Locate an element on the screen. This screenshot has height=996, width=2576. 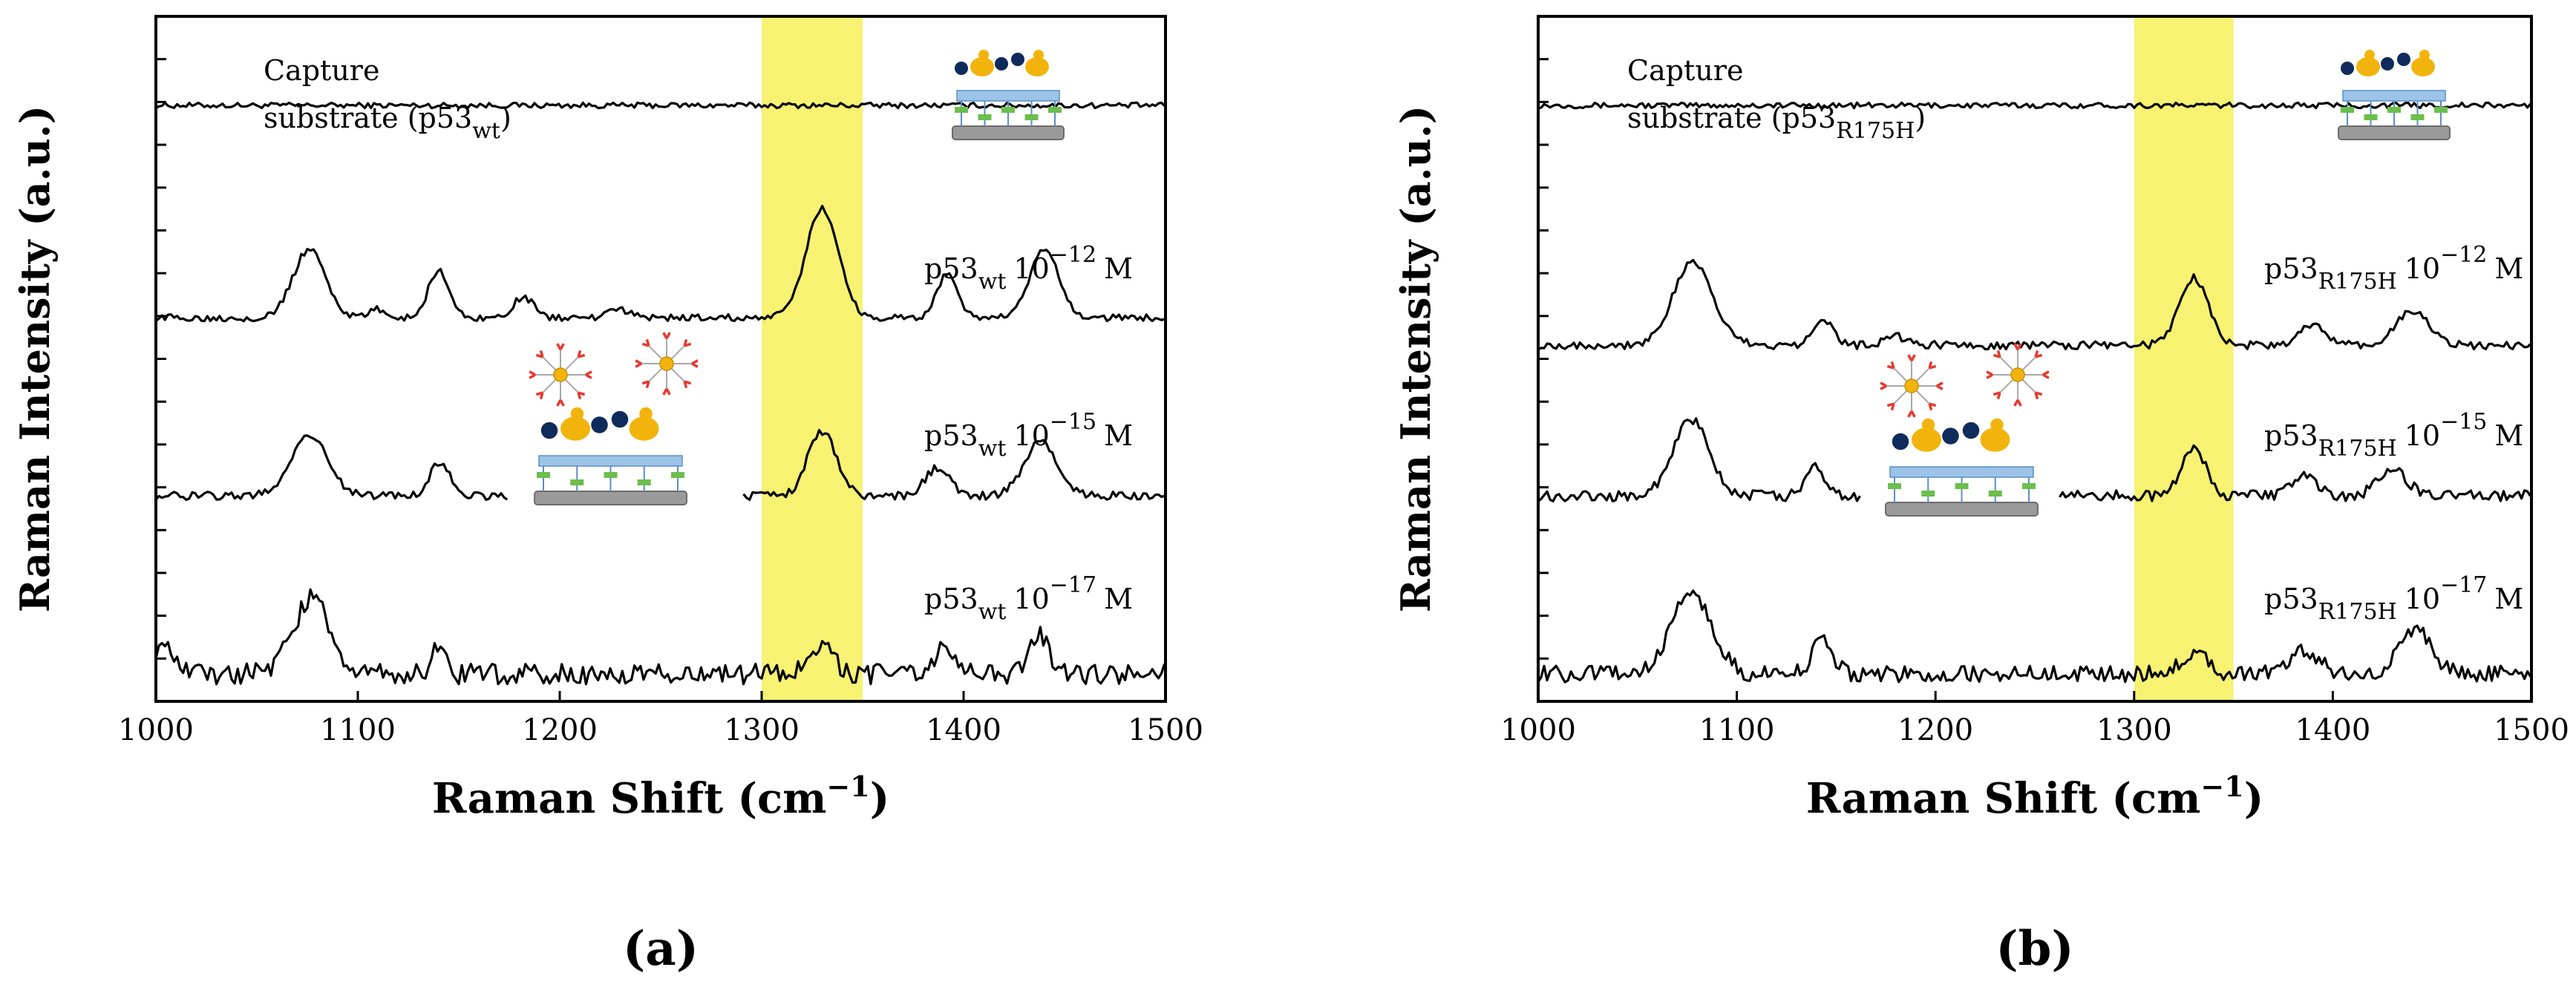
series-label: substrate (p53R175H) is located at coordinates (1777, 123).